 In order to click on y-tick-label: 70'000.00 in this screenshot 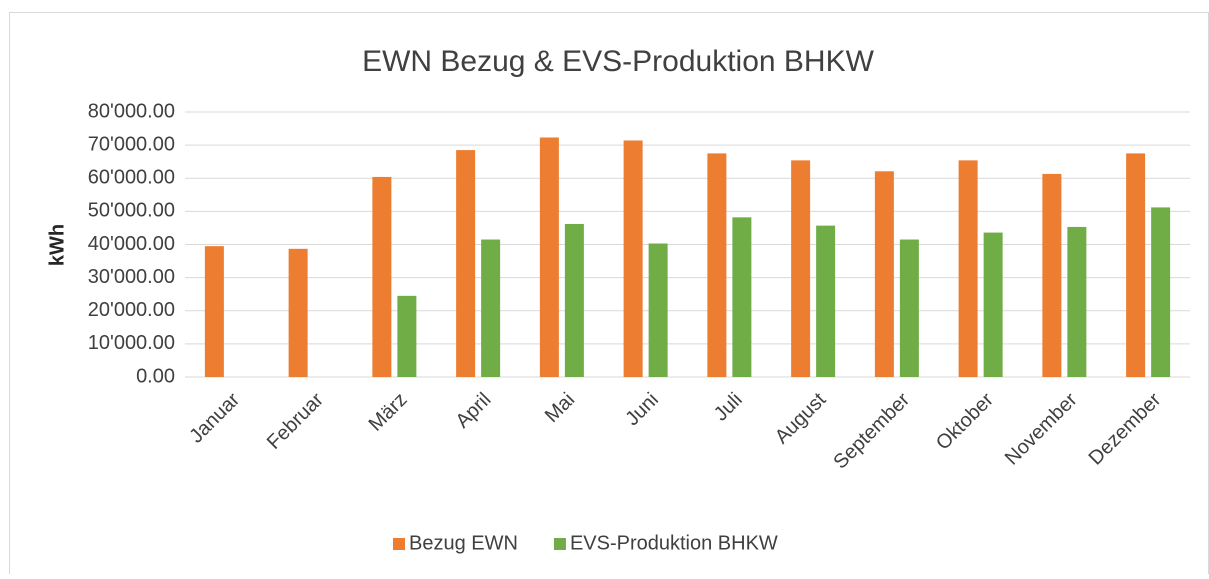, I will do `click(131, 144)`.